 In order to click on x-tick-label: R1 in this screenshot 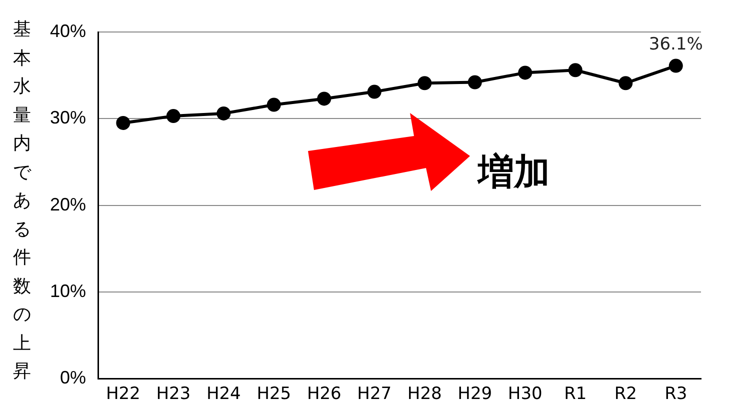, I will do `click(575, 394)`.